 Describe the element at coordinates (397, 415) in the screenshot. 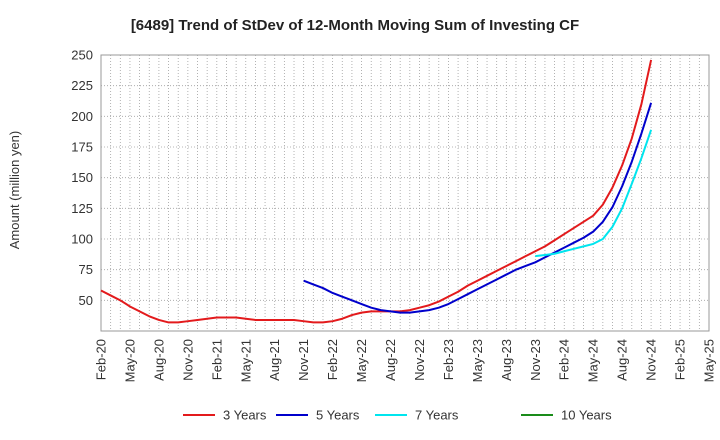

I see `legend: 3 Years 5 Years 7 Years 10 Years` at that location.